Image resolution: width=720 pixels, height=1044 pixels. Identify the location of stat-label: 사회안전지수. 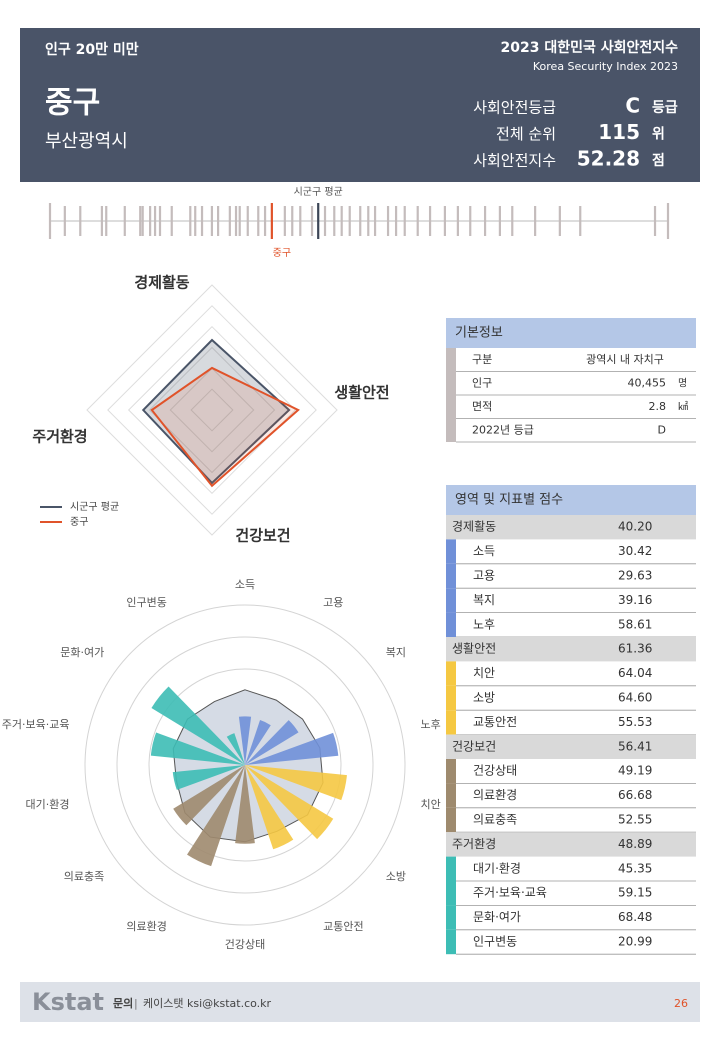
(514, 161).